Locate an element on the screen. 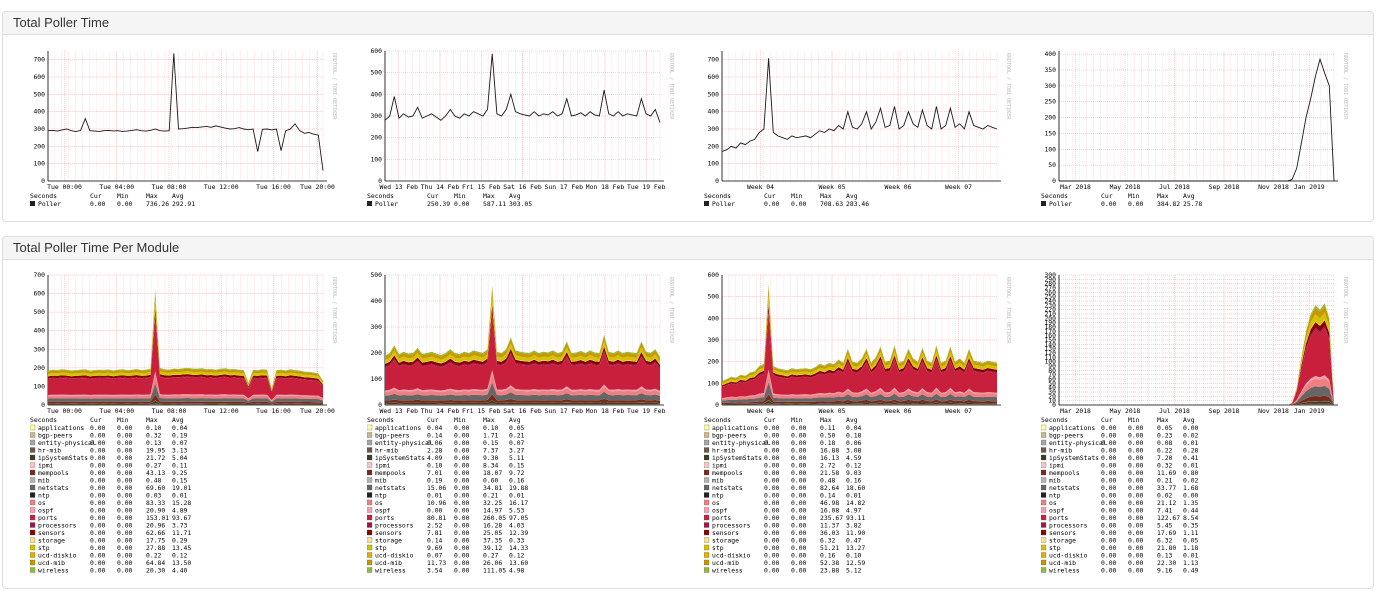  legend-name: entity-physical is located at coordinates (1078, 443).